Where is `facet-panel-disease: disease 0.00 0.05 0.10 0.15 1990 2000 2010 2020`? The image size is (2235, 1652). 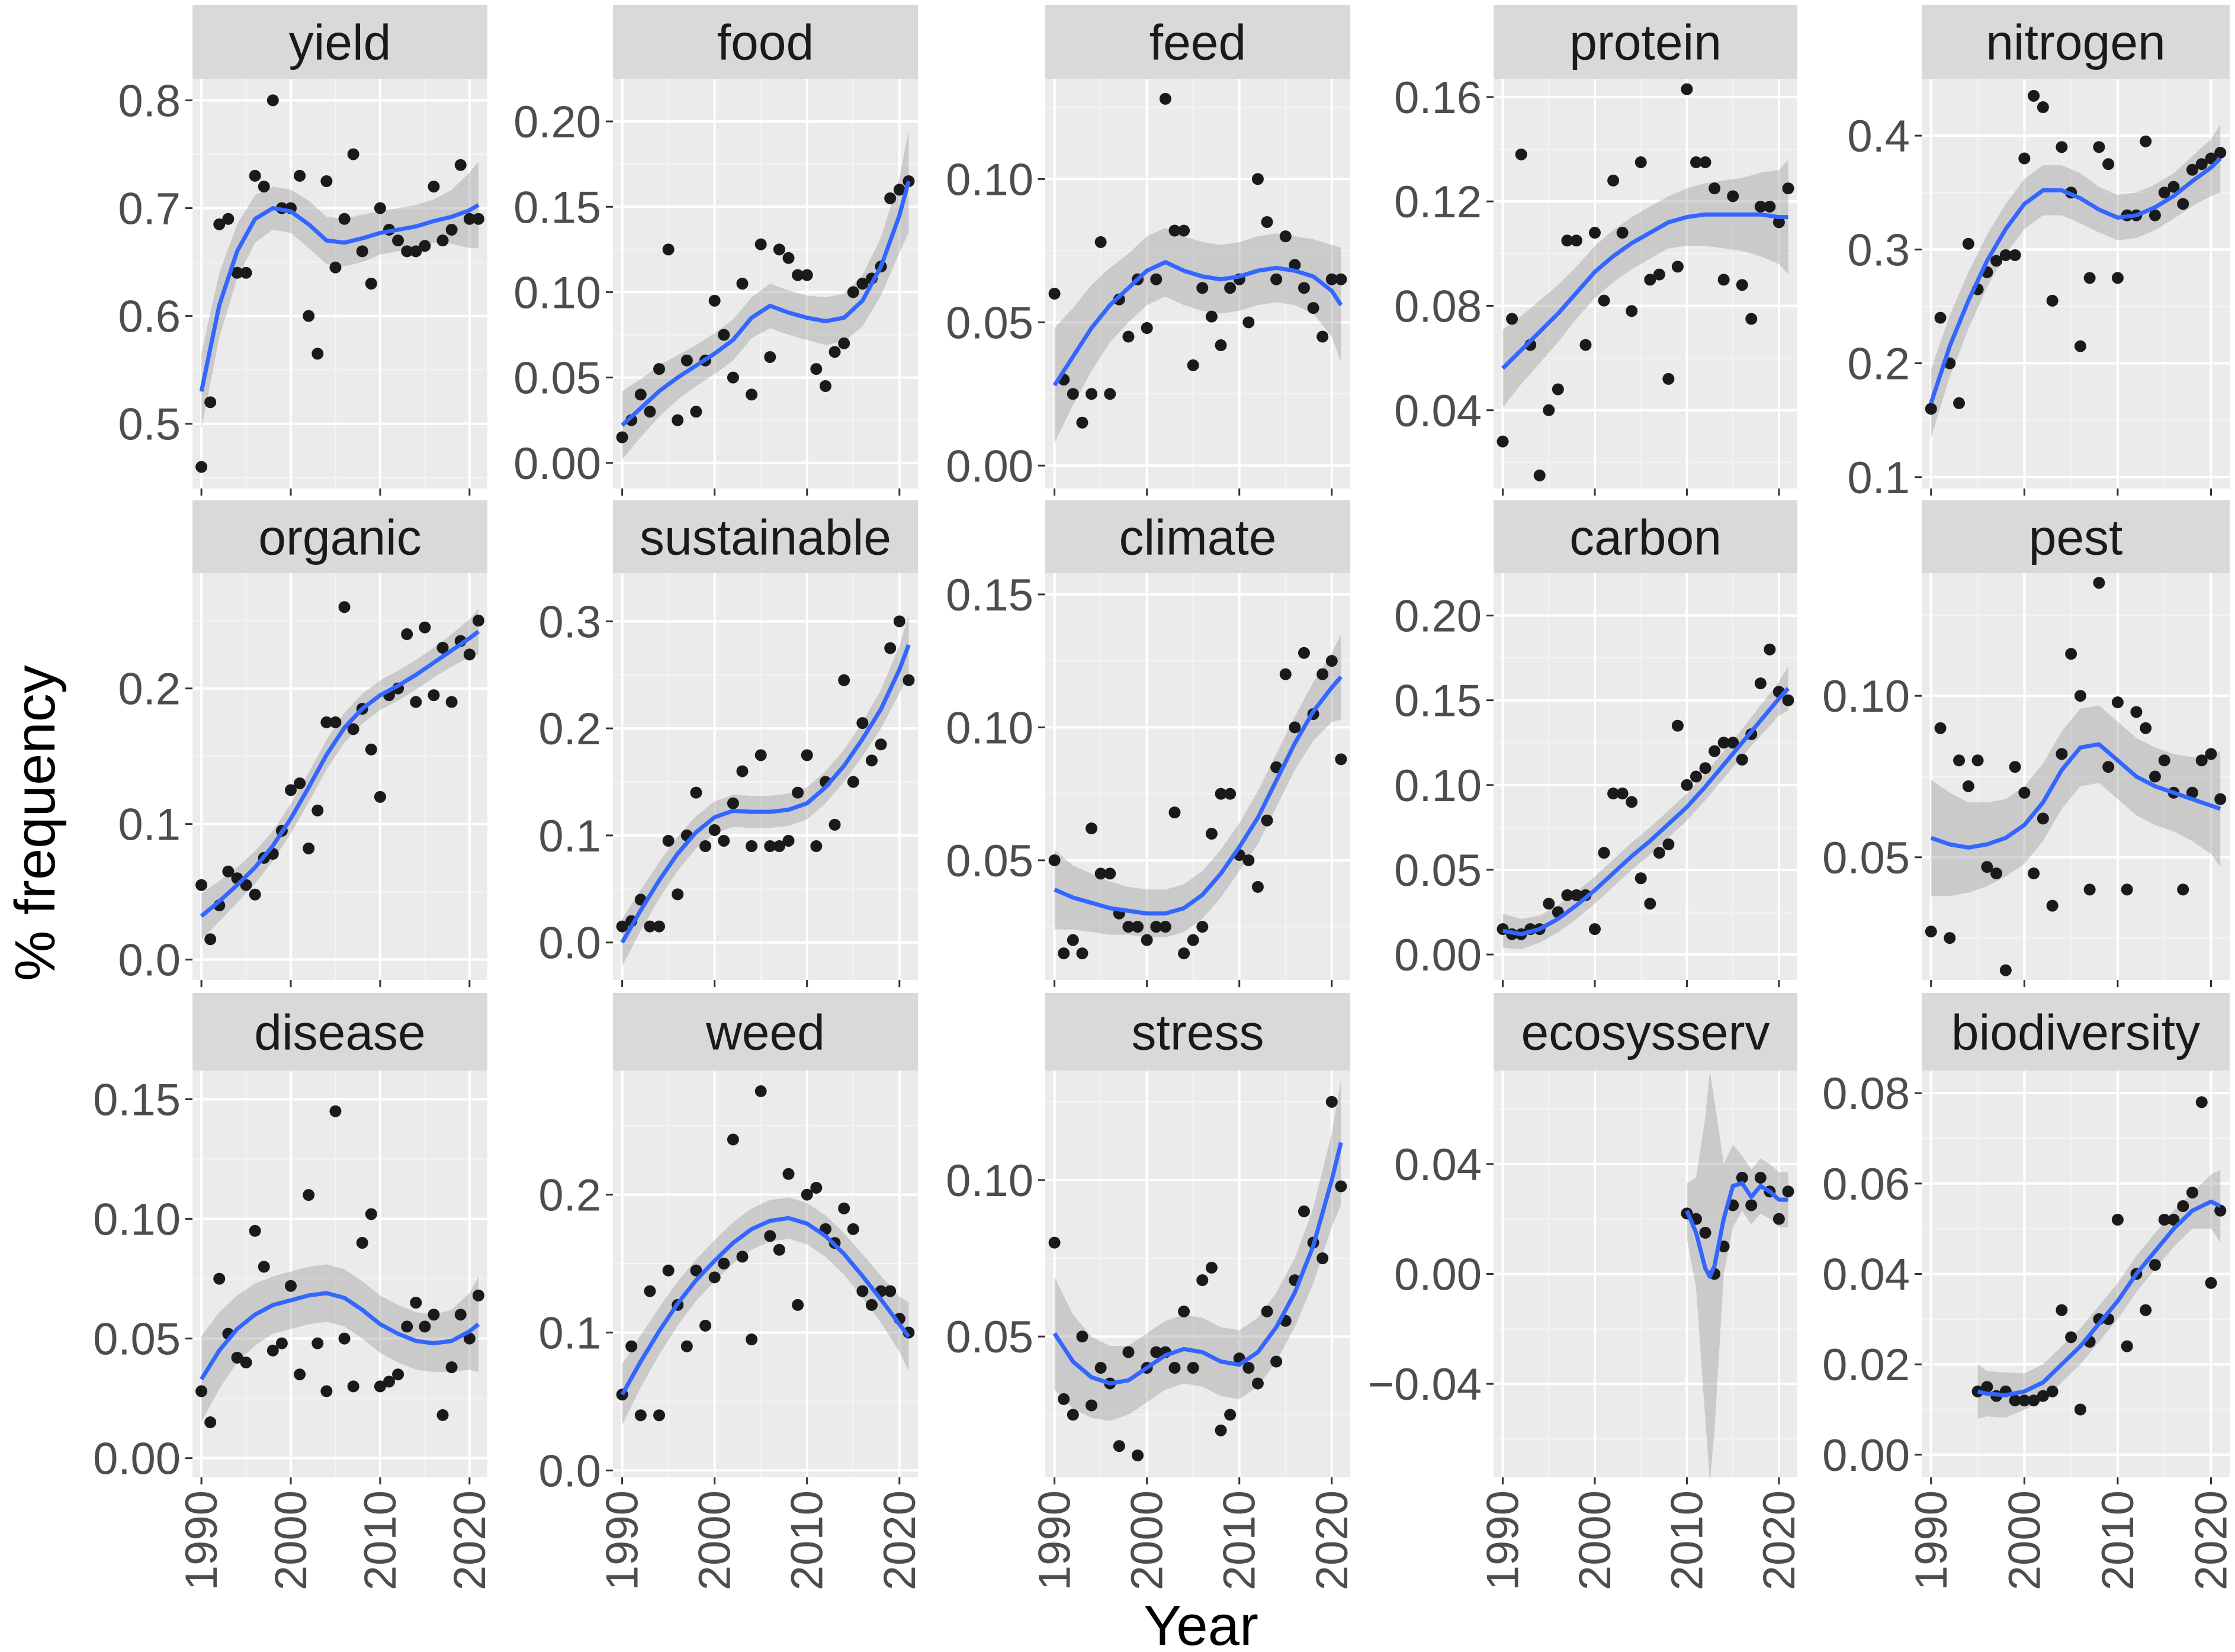 facet-panel-disease: disease 0.00 0.05 0.10 0.15 1990 2000 2010 2020 is located at coordinates (294, 1291).